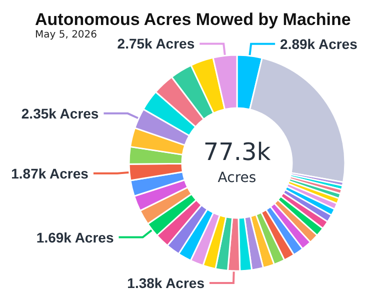 The height and width of the screenshot is (308, 382). What do you see at coordinates (319, 44) in the screenshot?
I see `data-label: 2.89k Acres` at bounding box center [319, 44].